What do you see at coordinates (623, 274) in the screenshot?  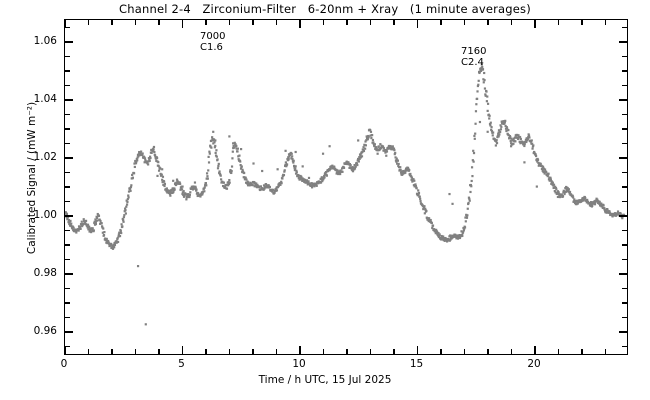 I see `y-tick-right-0.98` at bounding box center [623, 274].